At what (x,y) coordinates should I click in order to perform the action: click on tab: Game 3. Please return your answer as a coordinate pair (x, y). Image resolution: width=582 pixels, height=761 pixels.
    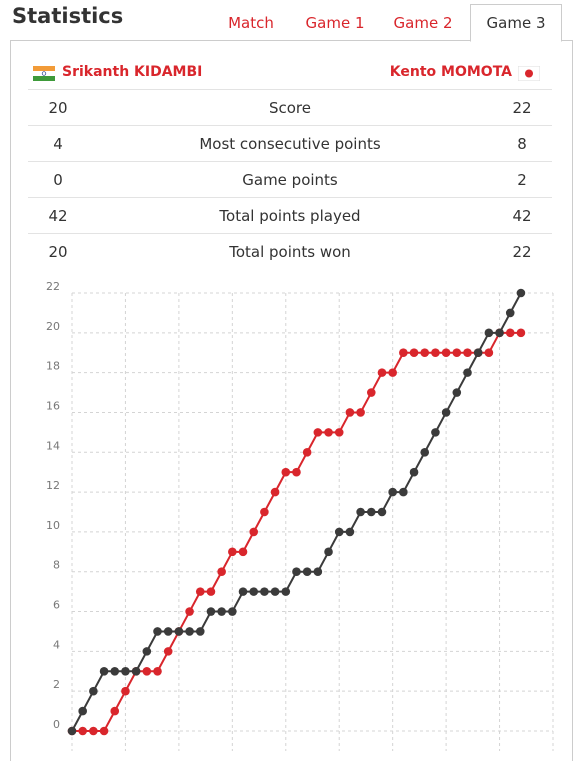
    Looking at the image, I should click on (516, 23).